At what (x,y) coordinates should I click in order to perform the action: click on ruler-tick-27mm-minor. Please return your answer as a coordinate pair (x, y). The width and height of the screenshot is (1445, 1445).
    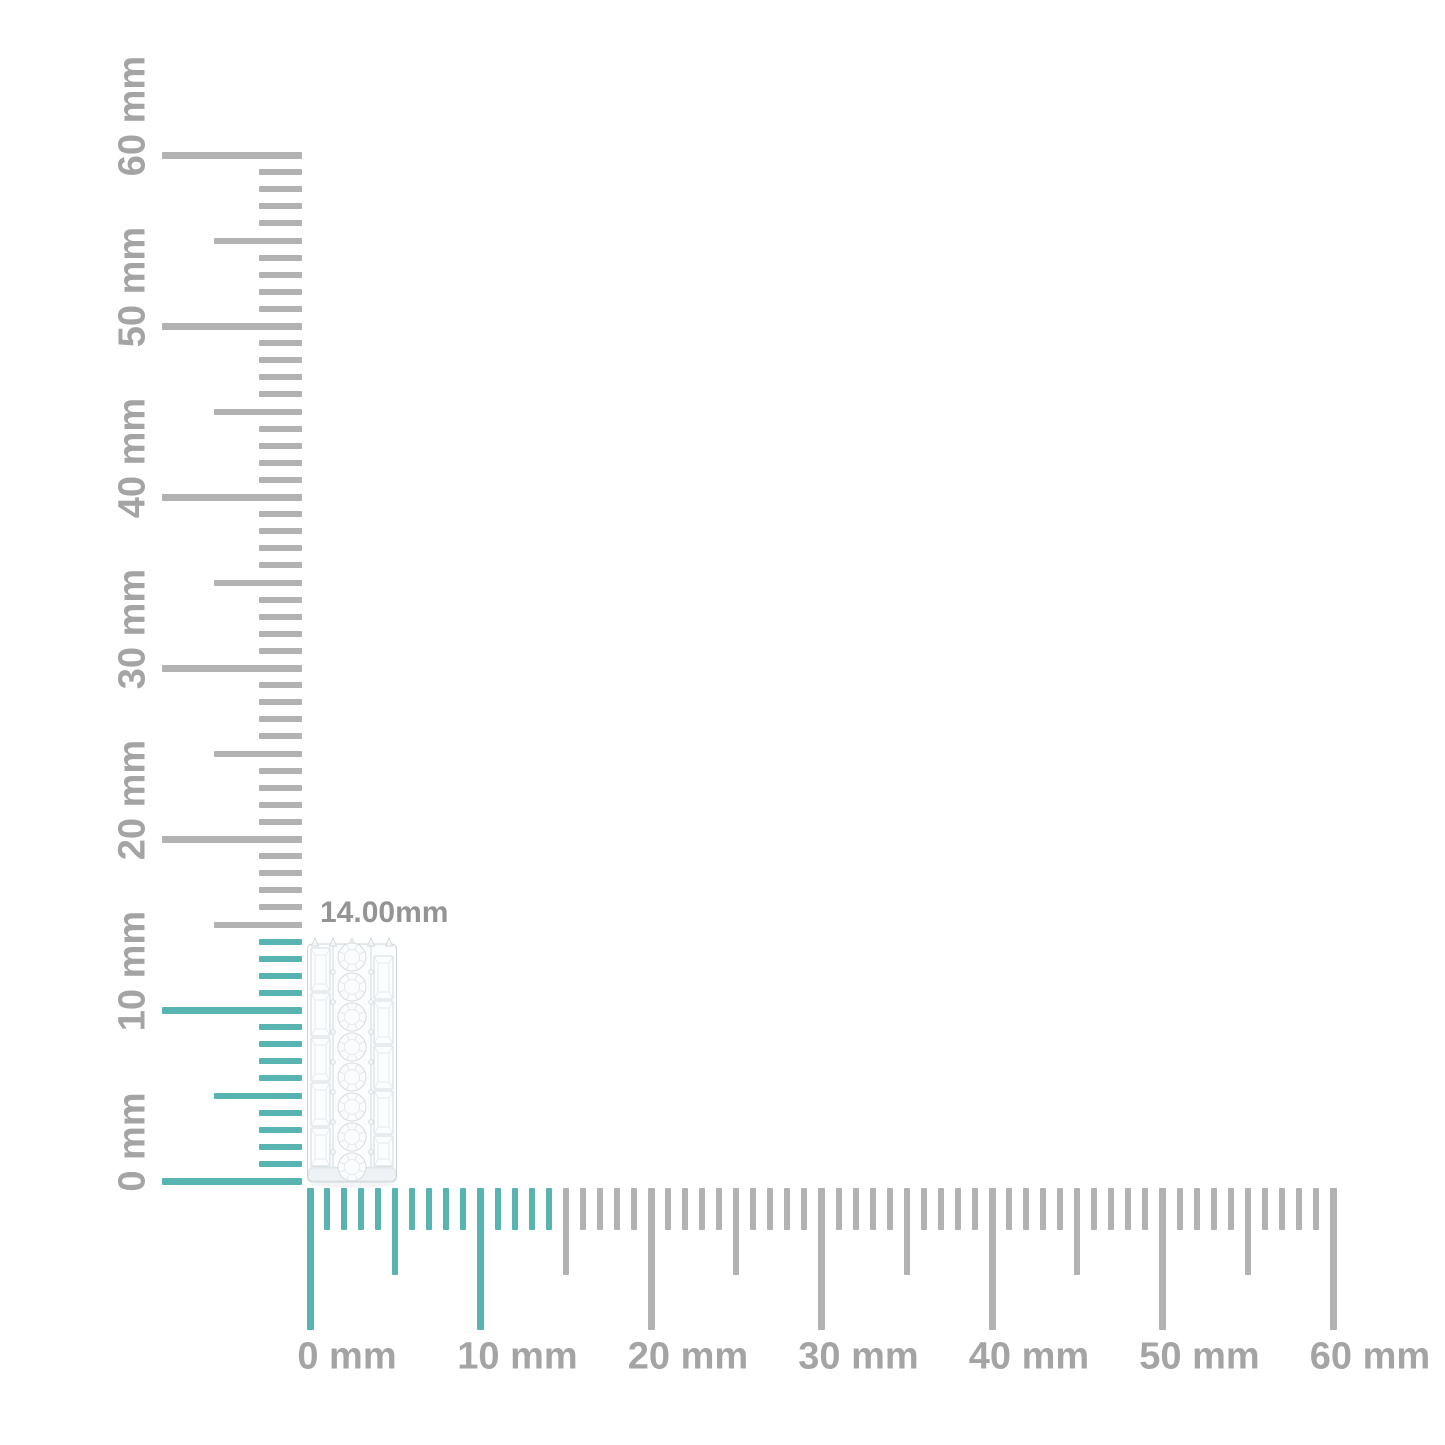
    Looking at the image, I should click on (770, 1209).